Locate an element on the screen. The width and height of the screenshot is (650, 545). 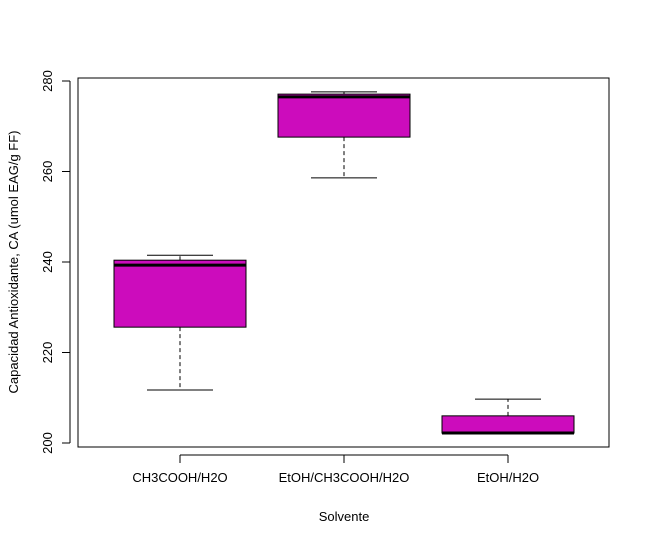
x-tick-label: EtOH/H2O is located at coordinates (508, 477).